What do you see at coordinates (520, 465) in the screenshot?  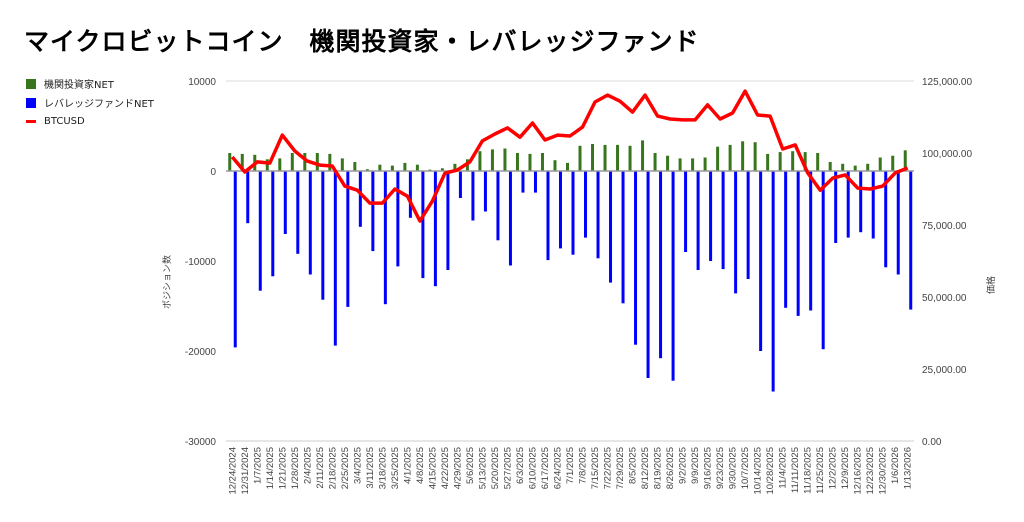 I see `x-tick-label: 6/3/2025` at bounding box center [520, 465].